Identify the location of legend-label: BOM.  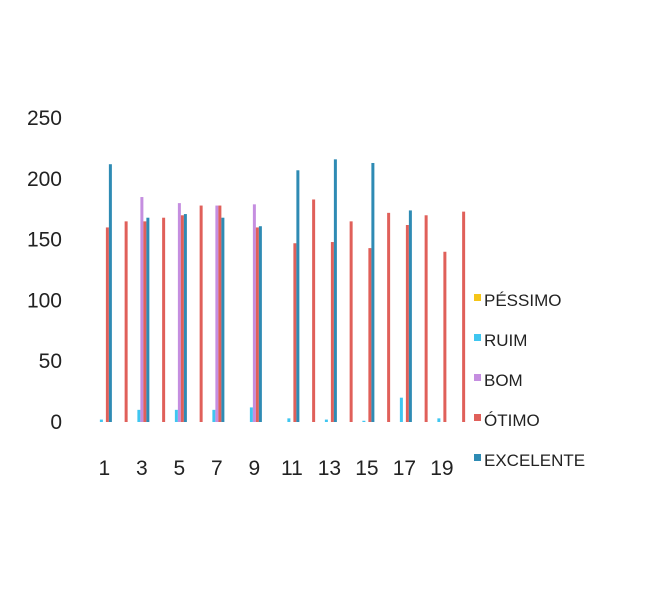
(503, 380).